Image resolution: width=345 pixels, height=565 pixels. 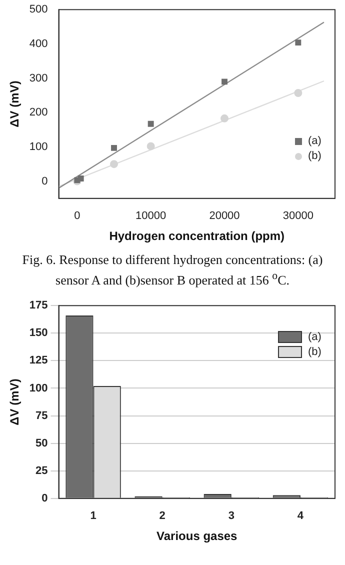 What do you see at coordinates (42, 471) in the screenshot?
I see `y-tick-label: 25` at bounding box center [42, 471].